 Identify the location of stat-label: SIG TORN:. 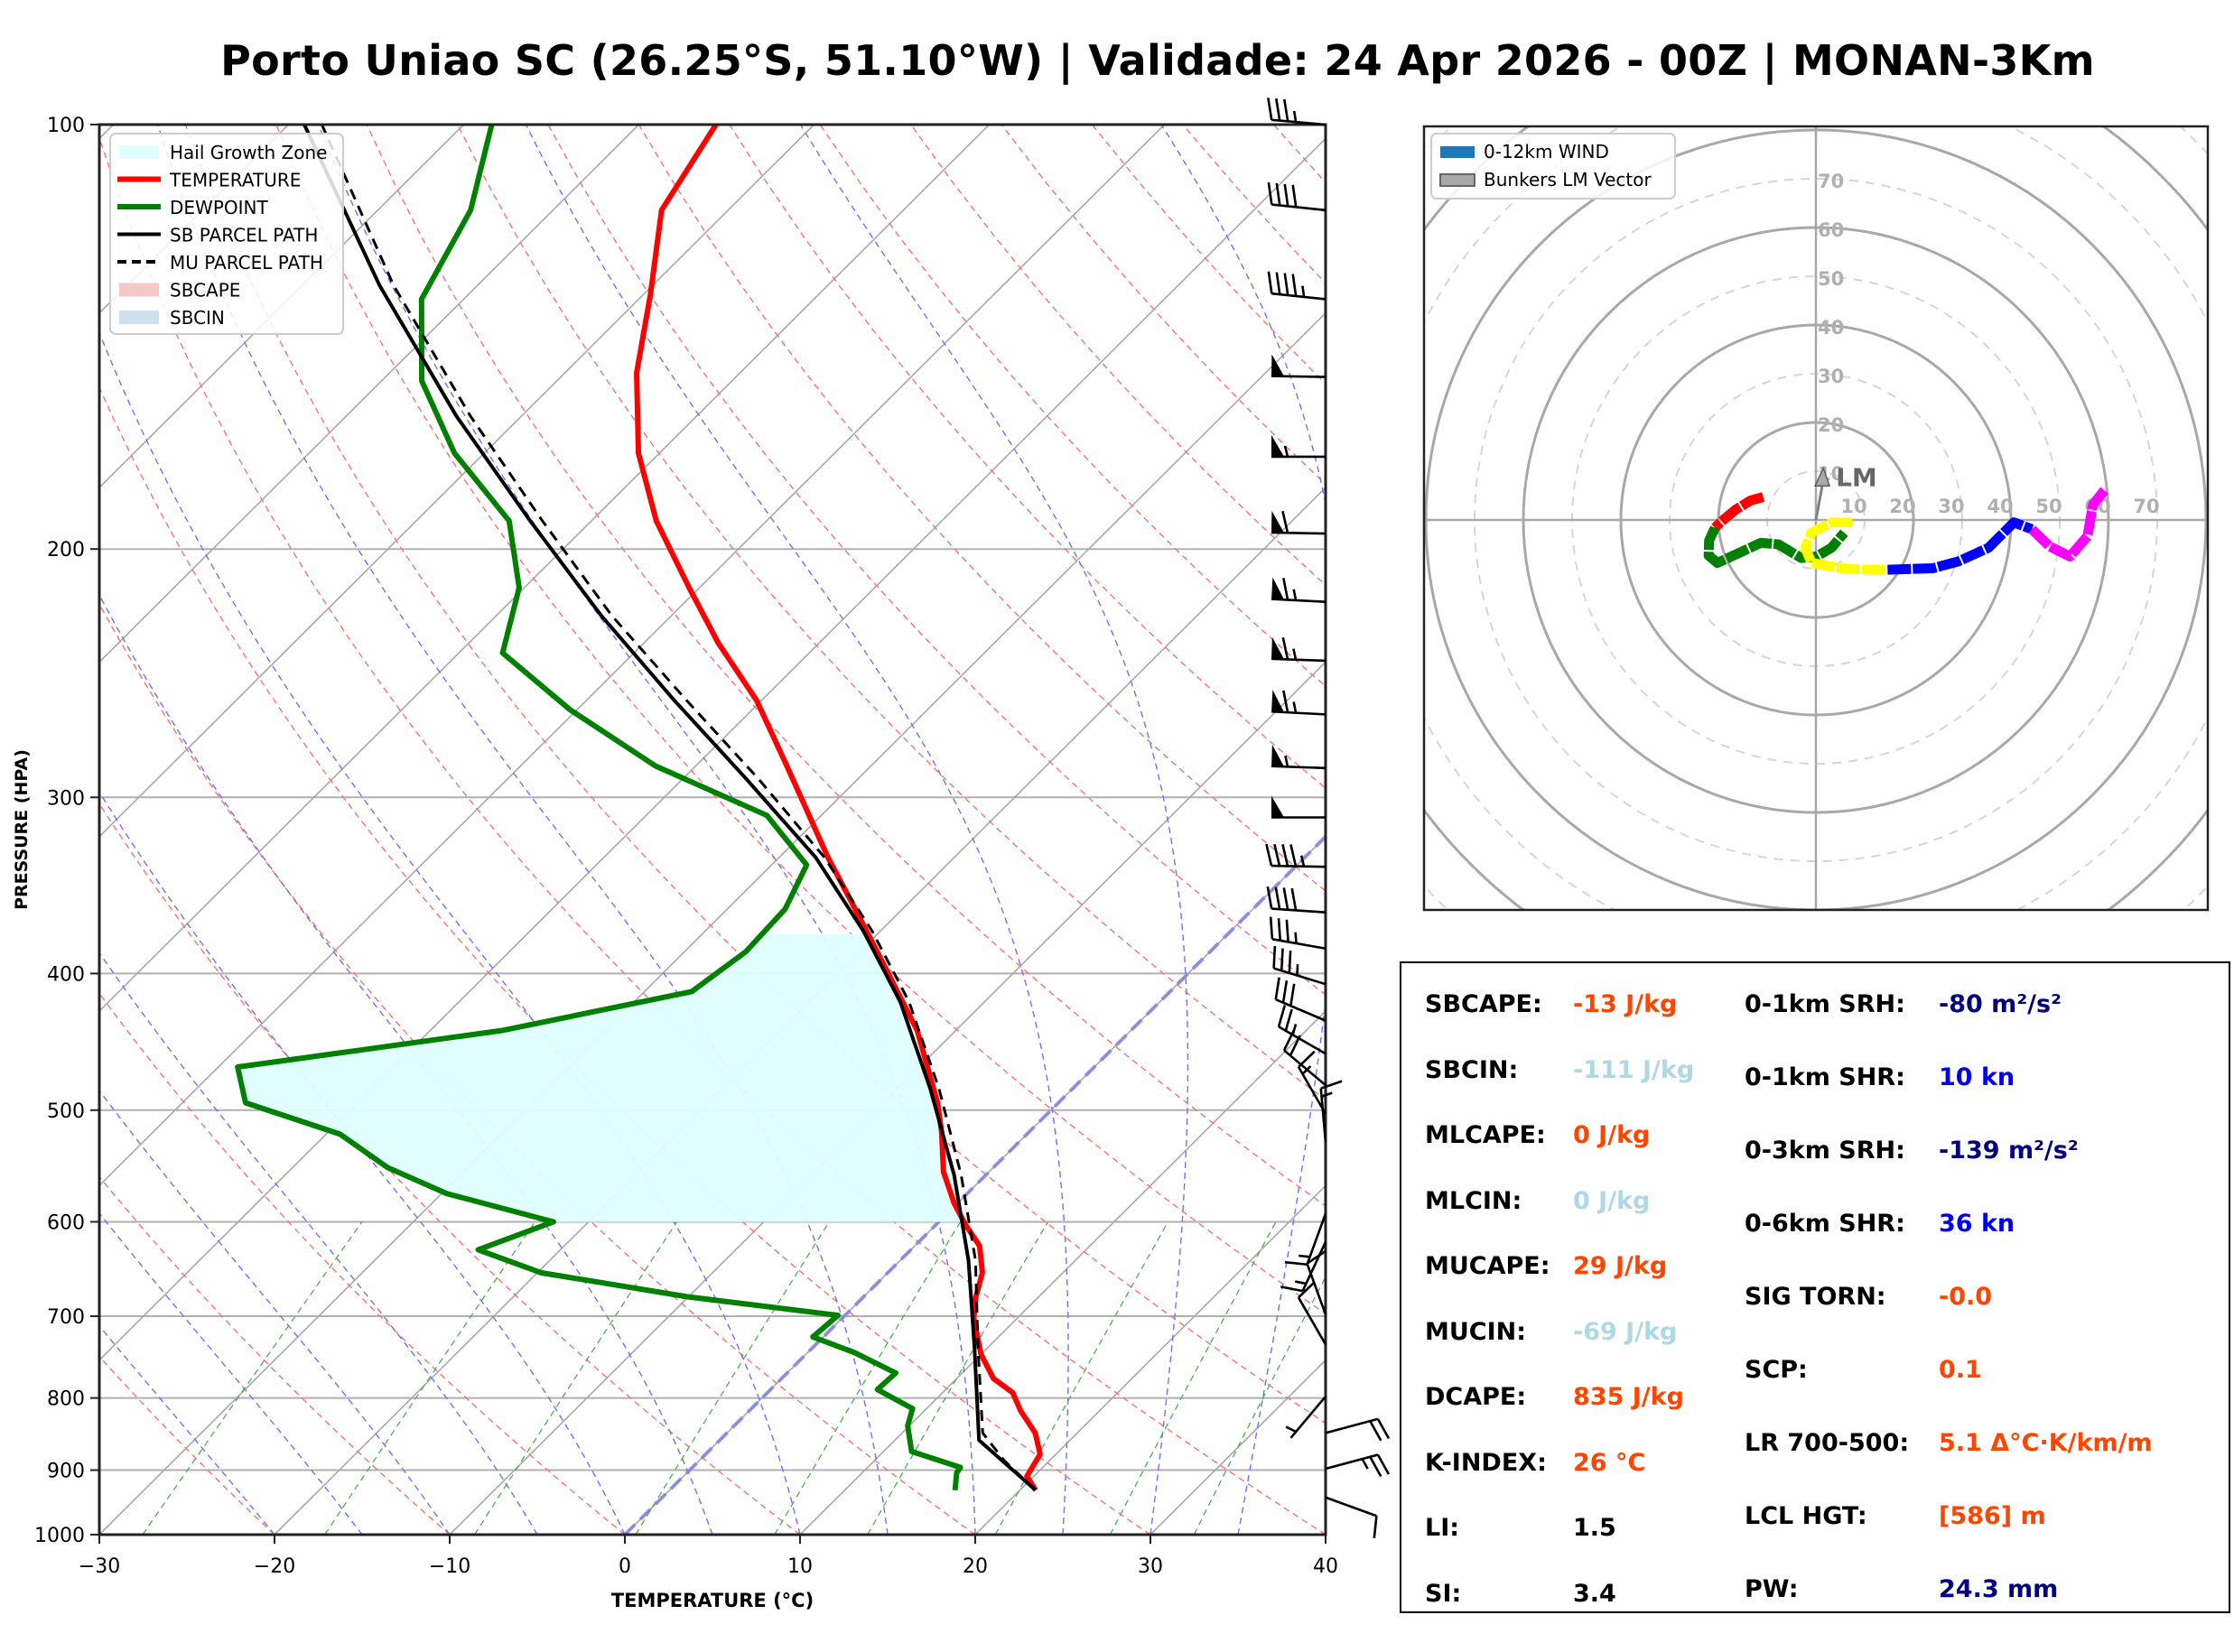
(1815, 1297).